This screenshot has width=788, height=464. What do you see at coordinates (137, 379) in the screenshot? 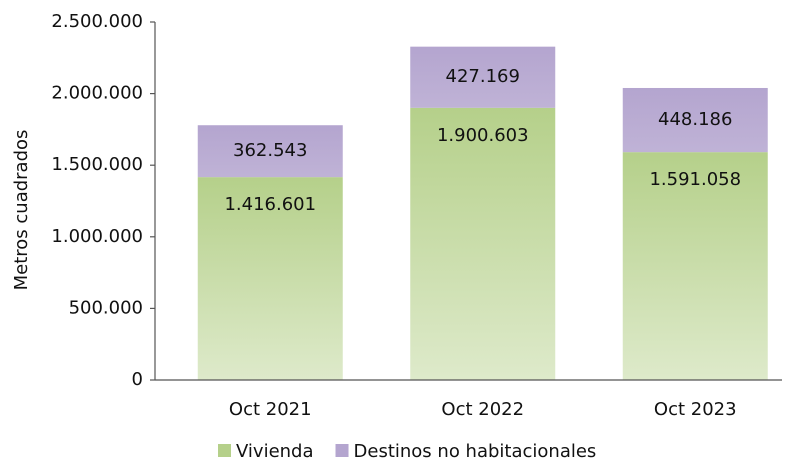
I see `y-tick-label: 0` at bounding box center [137, 379].